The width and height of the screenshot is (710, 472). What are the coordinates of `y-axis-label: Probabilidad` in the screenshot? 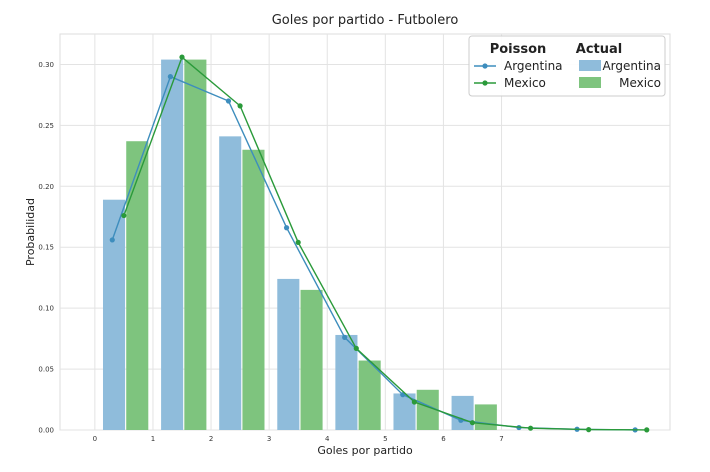 It's located at (30, 232).